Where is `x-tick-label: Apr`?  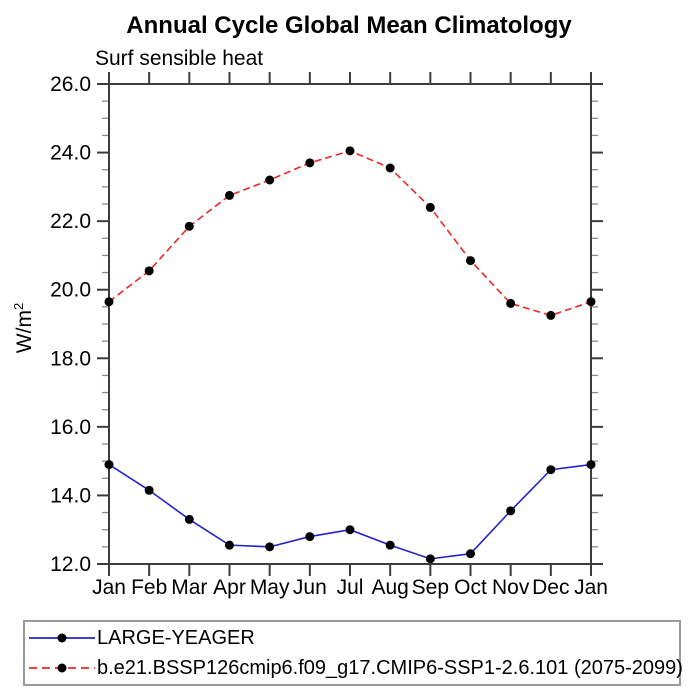 x-tick-label: Apr is located at coordinates (229, 587).